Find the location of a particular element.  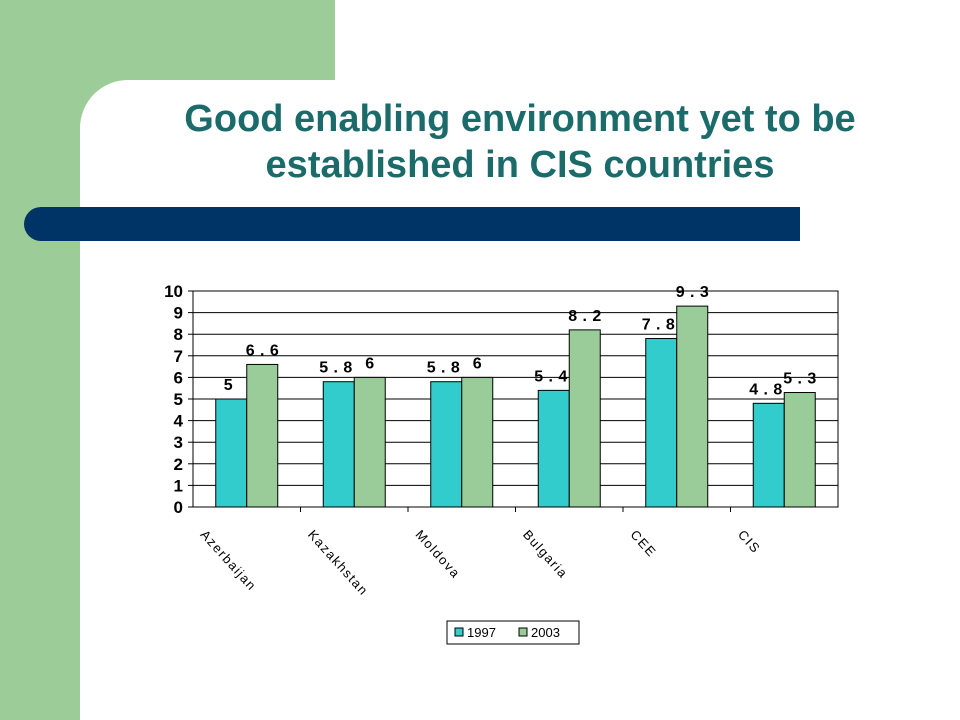

data-label: 8.2 is located at coordinates (584, 316).